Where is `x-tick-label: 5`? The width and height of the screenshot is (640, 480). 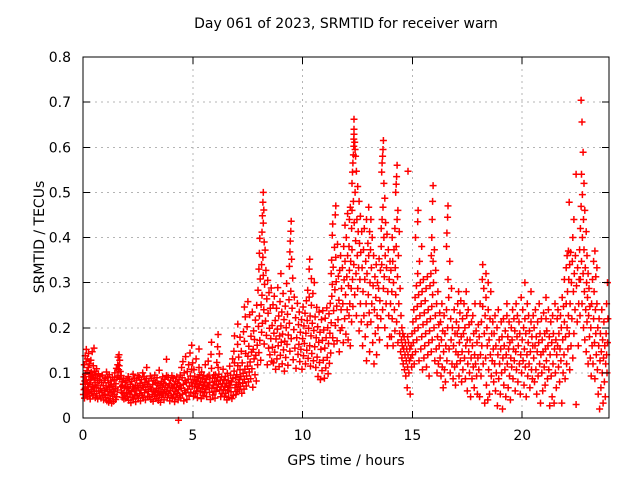
x-tick-label: 5 is located at coordinates (192, 436).